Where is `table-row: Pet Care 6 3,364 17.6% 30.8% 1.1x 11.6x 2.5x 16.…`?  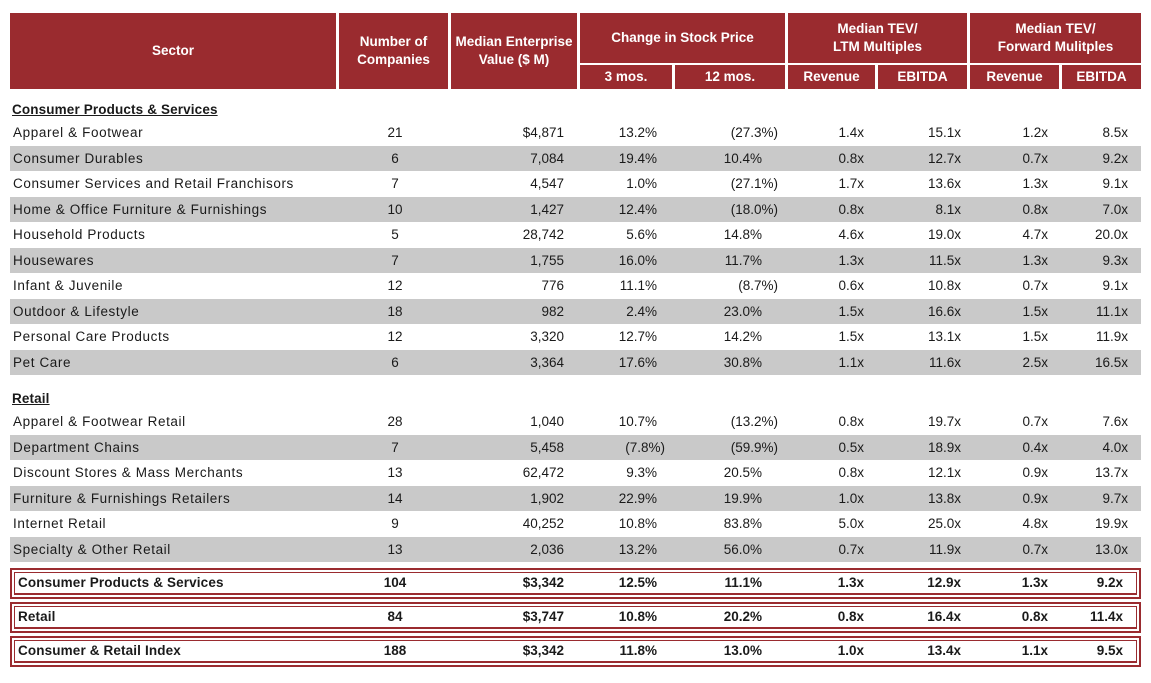
table-row: Pet Care 6 3,364 17.6% 30.8% 1.1x 11.6x 2.5x 16.… is located at coordinates (575, 362).